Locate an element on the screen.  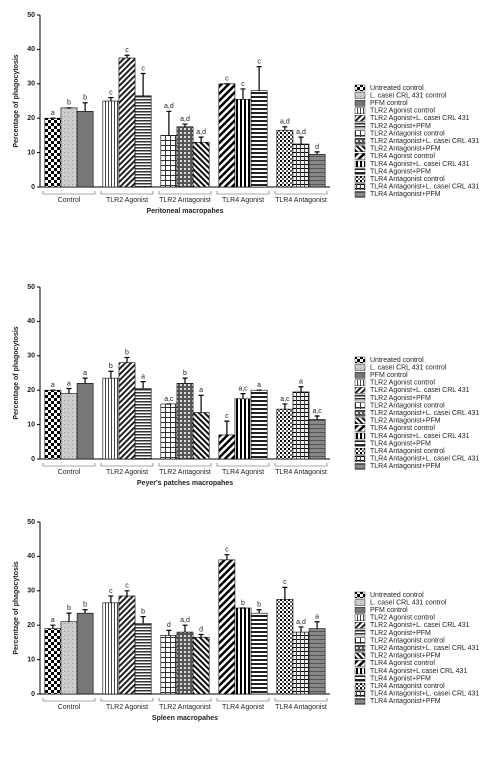
legend-label: TLR4 Antagonist+L. casei CRL 431 is located at coordinates (424, 459).